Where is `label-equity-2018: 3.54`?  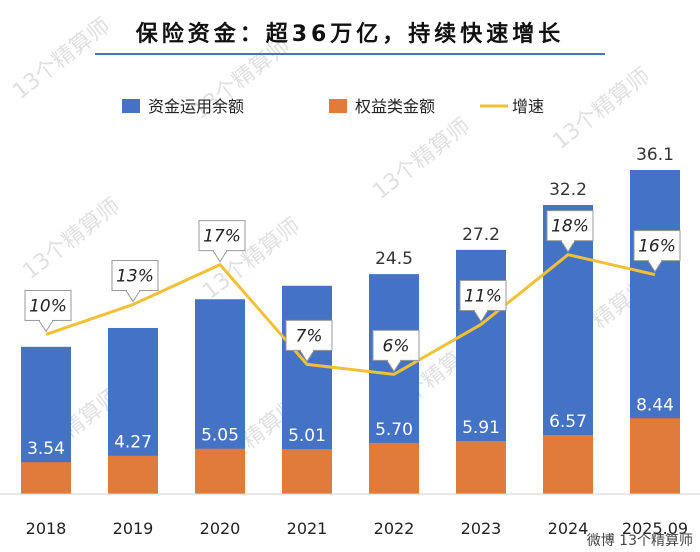
label-equity-2018: 3.54 is located at coordinates (46, 449).